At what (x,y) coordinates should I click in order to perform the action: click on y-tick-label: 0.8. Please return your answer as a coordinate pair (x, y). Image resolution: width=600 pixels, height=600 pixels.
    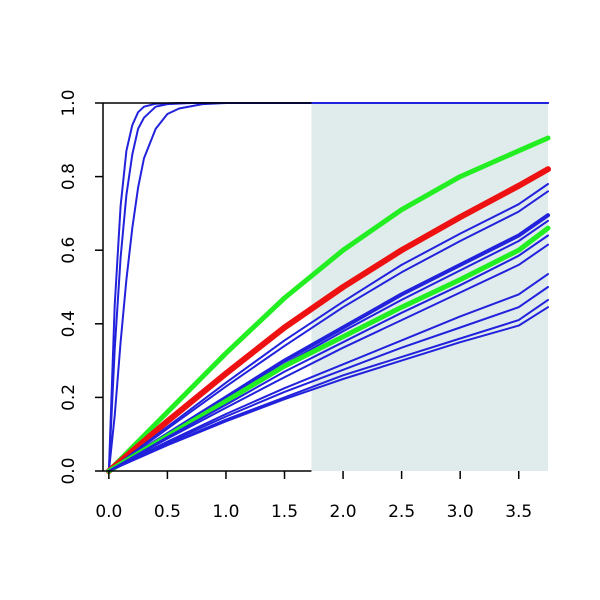
    Looking at the image, I should click on (69, 176).